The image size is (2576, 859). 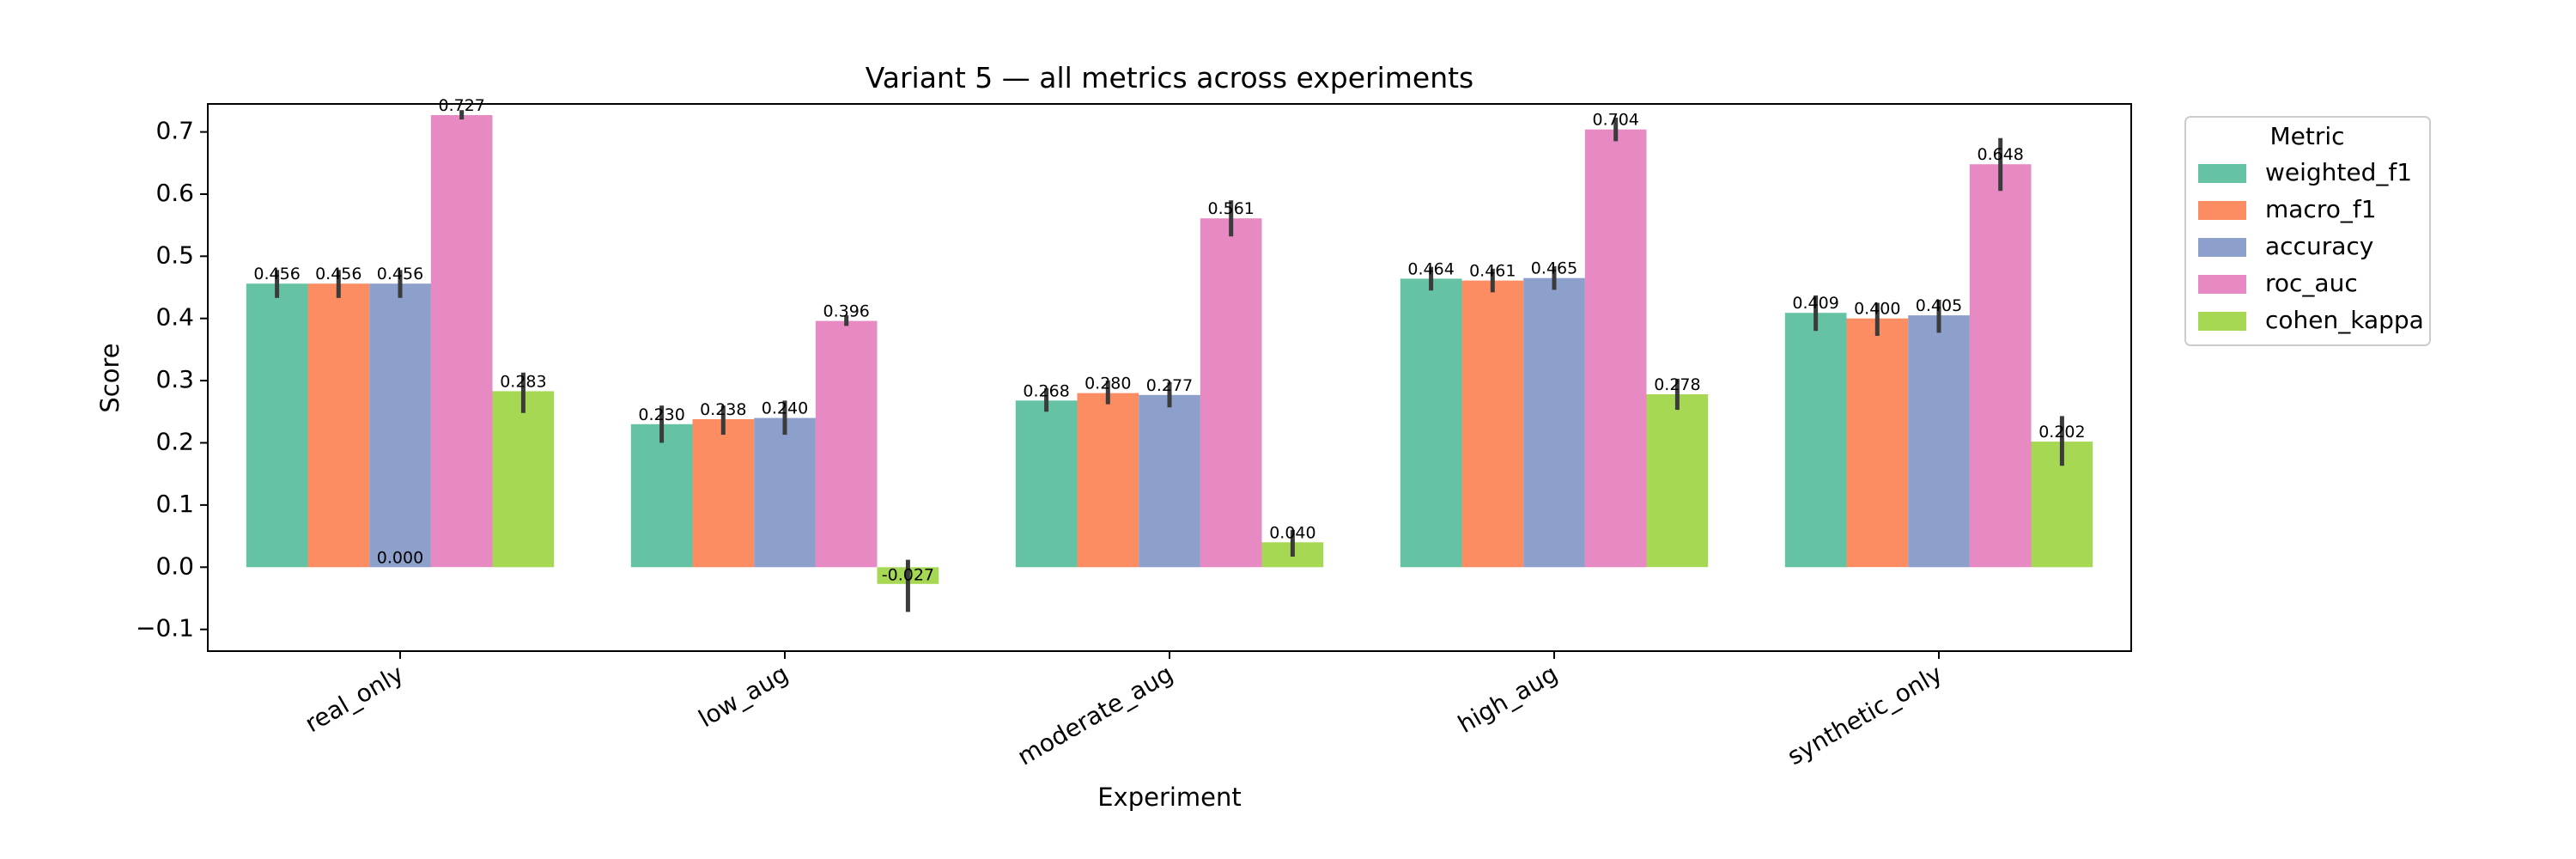 What do you see at coordinates (1169, 481) in the screenshot?
I see `bar-accuracy-moderate_aug` at bounding box center [1169, 481].